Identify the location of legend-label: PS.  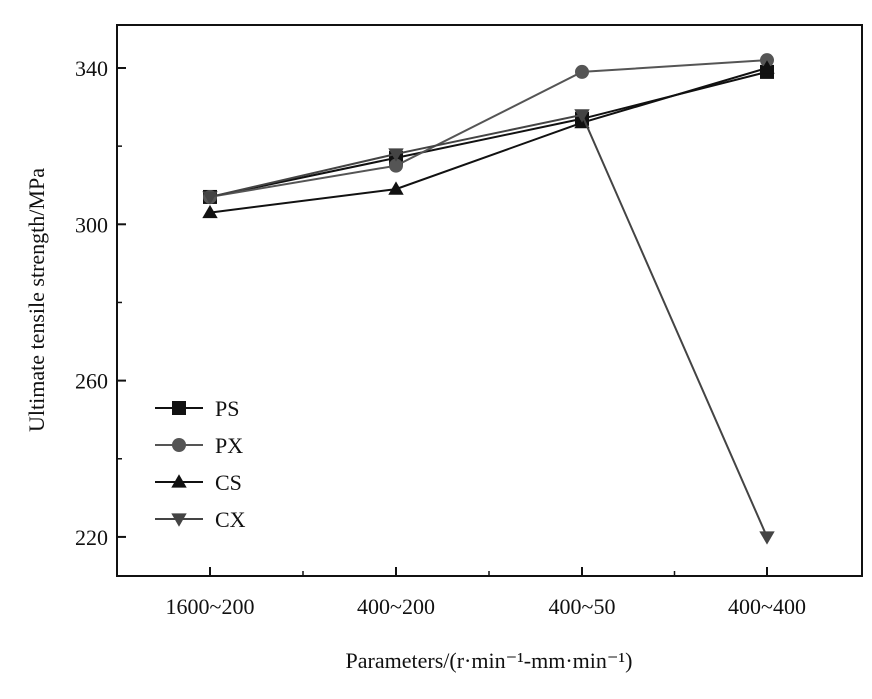
(227, 408).